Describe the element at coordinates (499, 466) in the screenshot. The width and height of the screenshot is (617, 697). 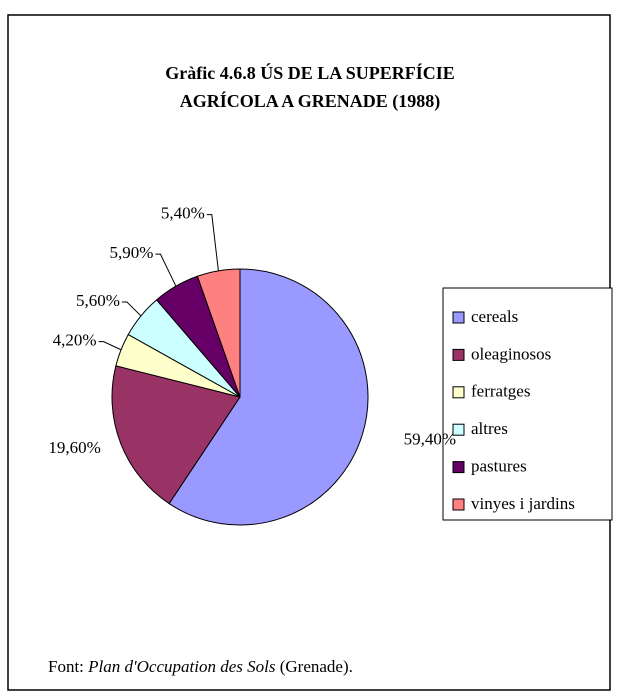
I see `legend-label: pastures` at that location.